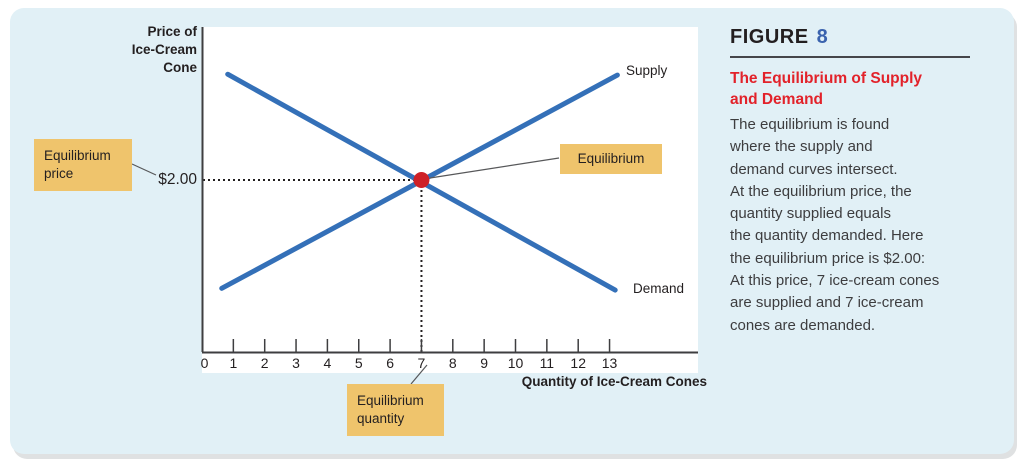 This screenshot has width=1021, height=466. What do you see at coordinates (164, 49) in the screenshot?
I see `y-axis-title: Price of Ice-Cream Cone` at bounding box center [164, 49].